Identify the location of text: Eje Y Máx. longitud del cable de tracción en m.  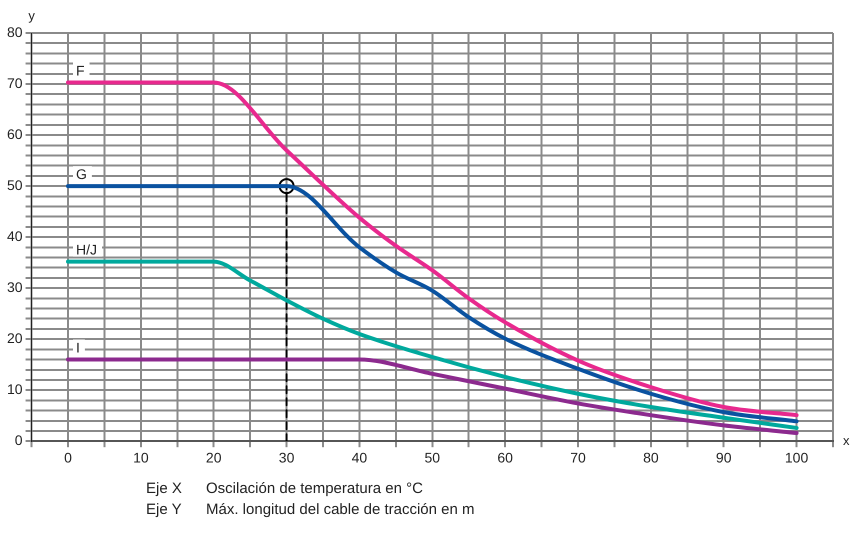
(310, 509).